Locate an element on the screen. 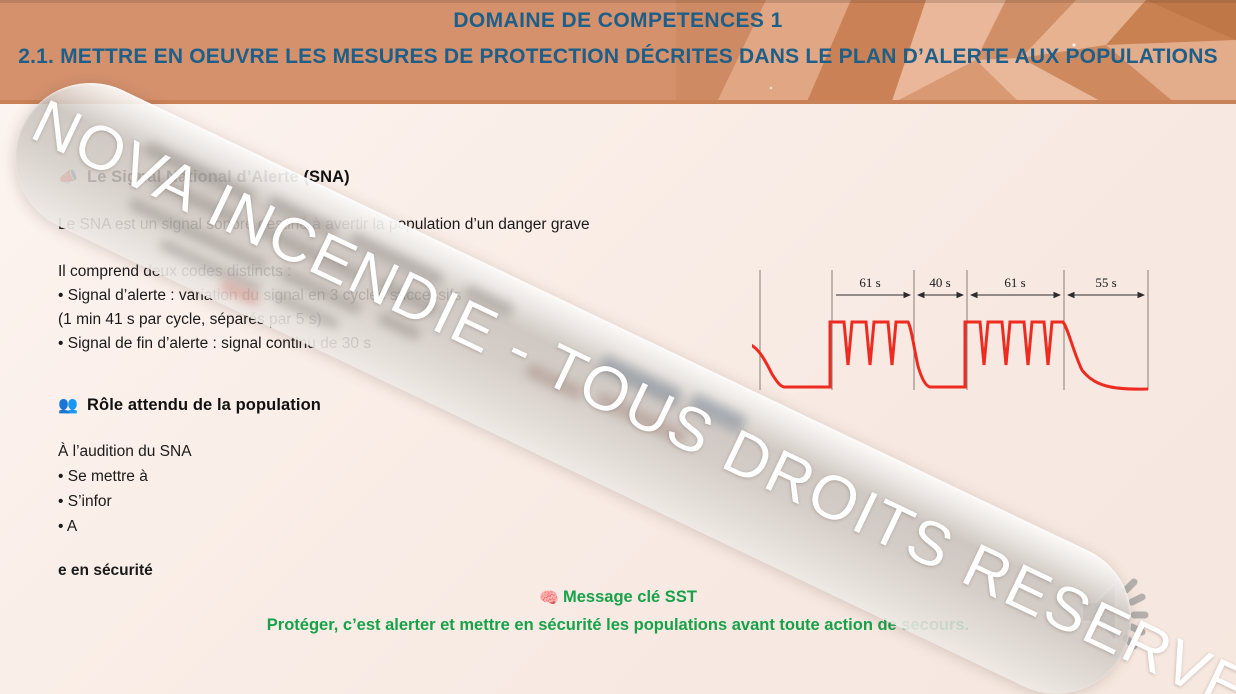 The width and height of the screenshot is (1236, 694). sna-signal-diagram: 61 s 40 s 61 s 55 s is located at coordinates (962, 328).